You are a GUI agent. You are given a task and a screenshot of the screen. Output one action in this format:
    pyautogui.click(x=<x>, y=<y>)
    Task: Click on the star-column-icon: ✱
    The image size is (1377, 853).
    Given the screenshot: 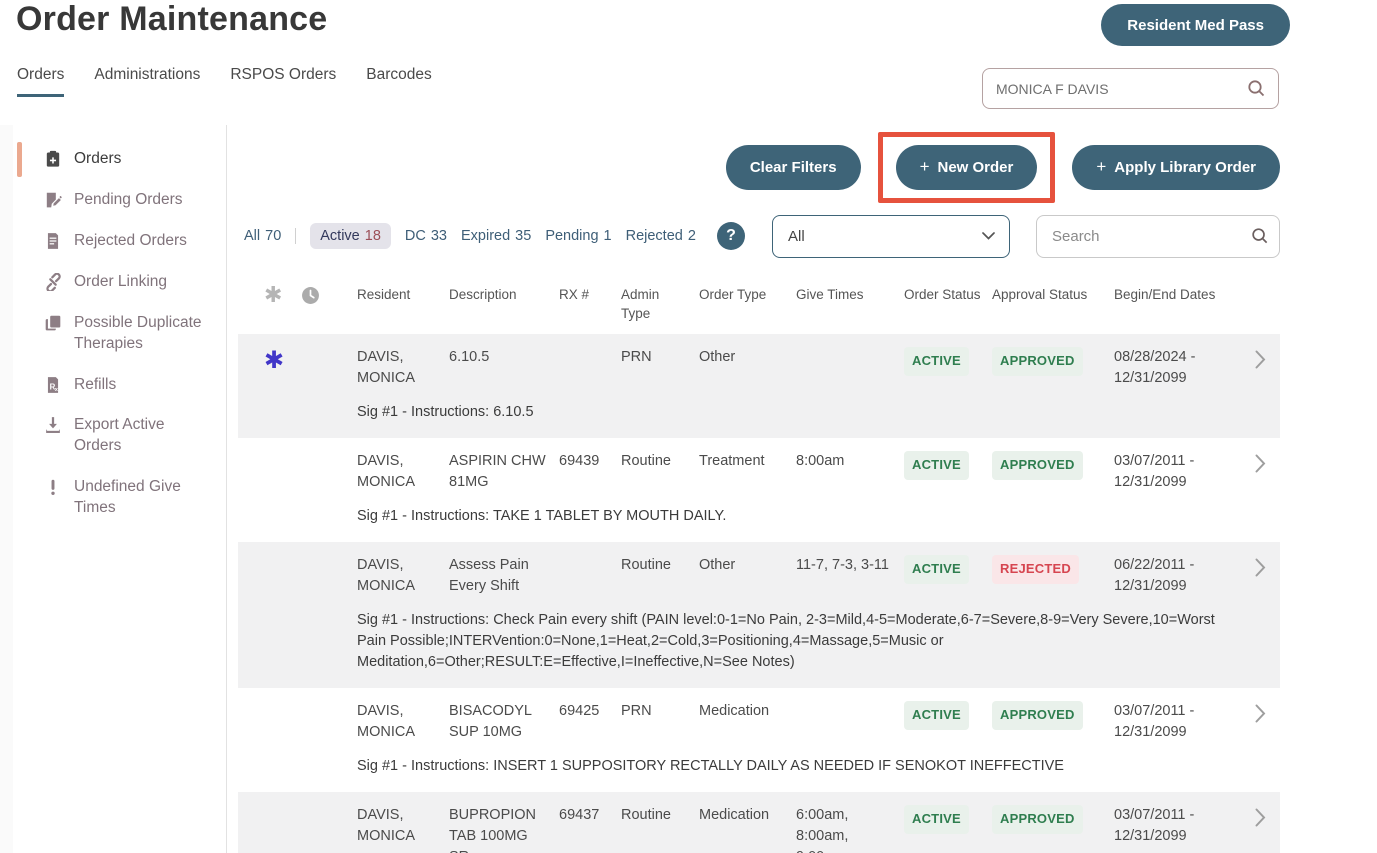 What is the action you would take?
    pyautogui.click(x=273, y=294)
    